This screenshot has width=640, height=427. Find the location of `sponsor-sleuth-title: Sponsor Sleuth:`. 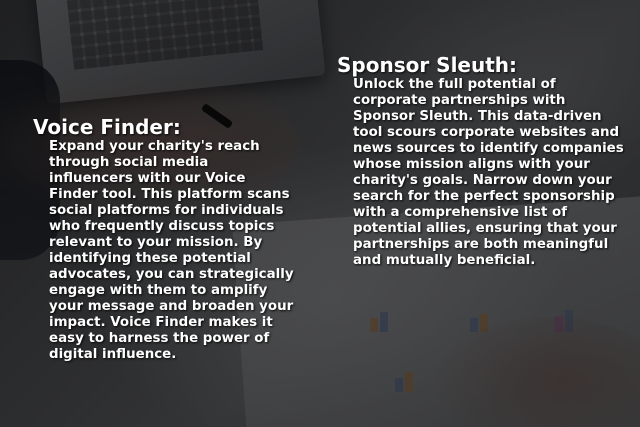

sponsor-sleuth-title: Sponsor Sleuth: is located at coordinates (427, 65).